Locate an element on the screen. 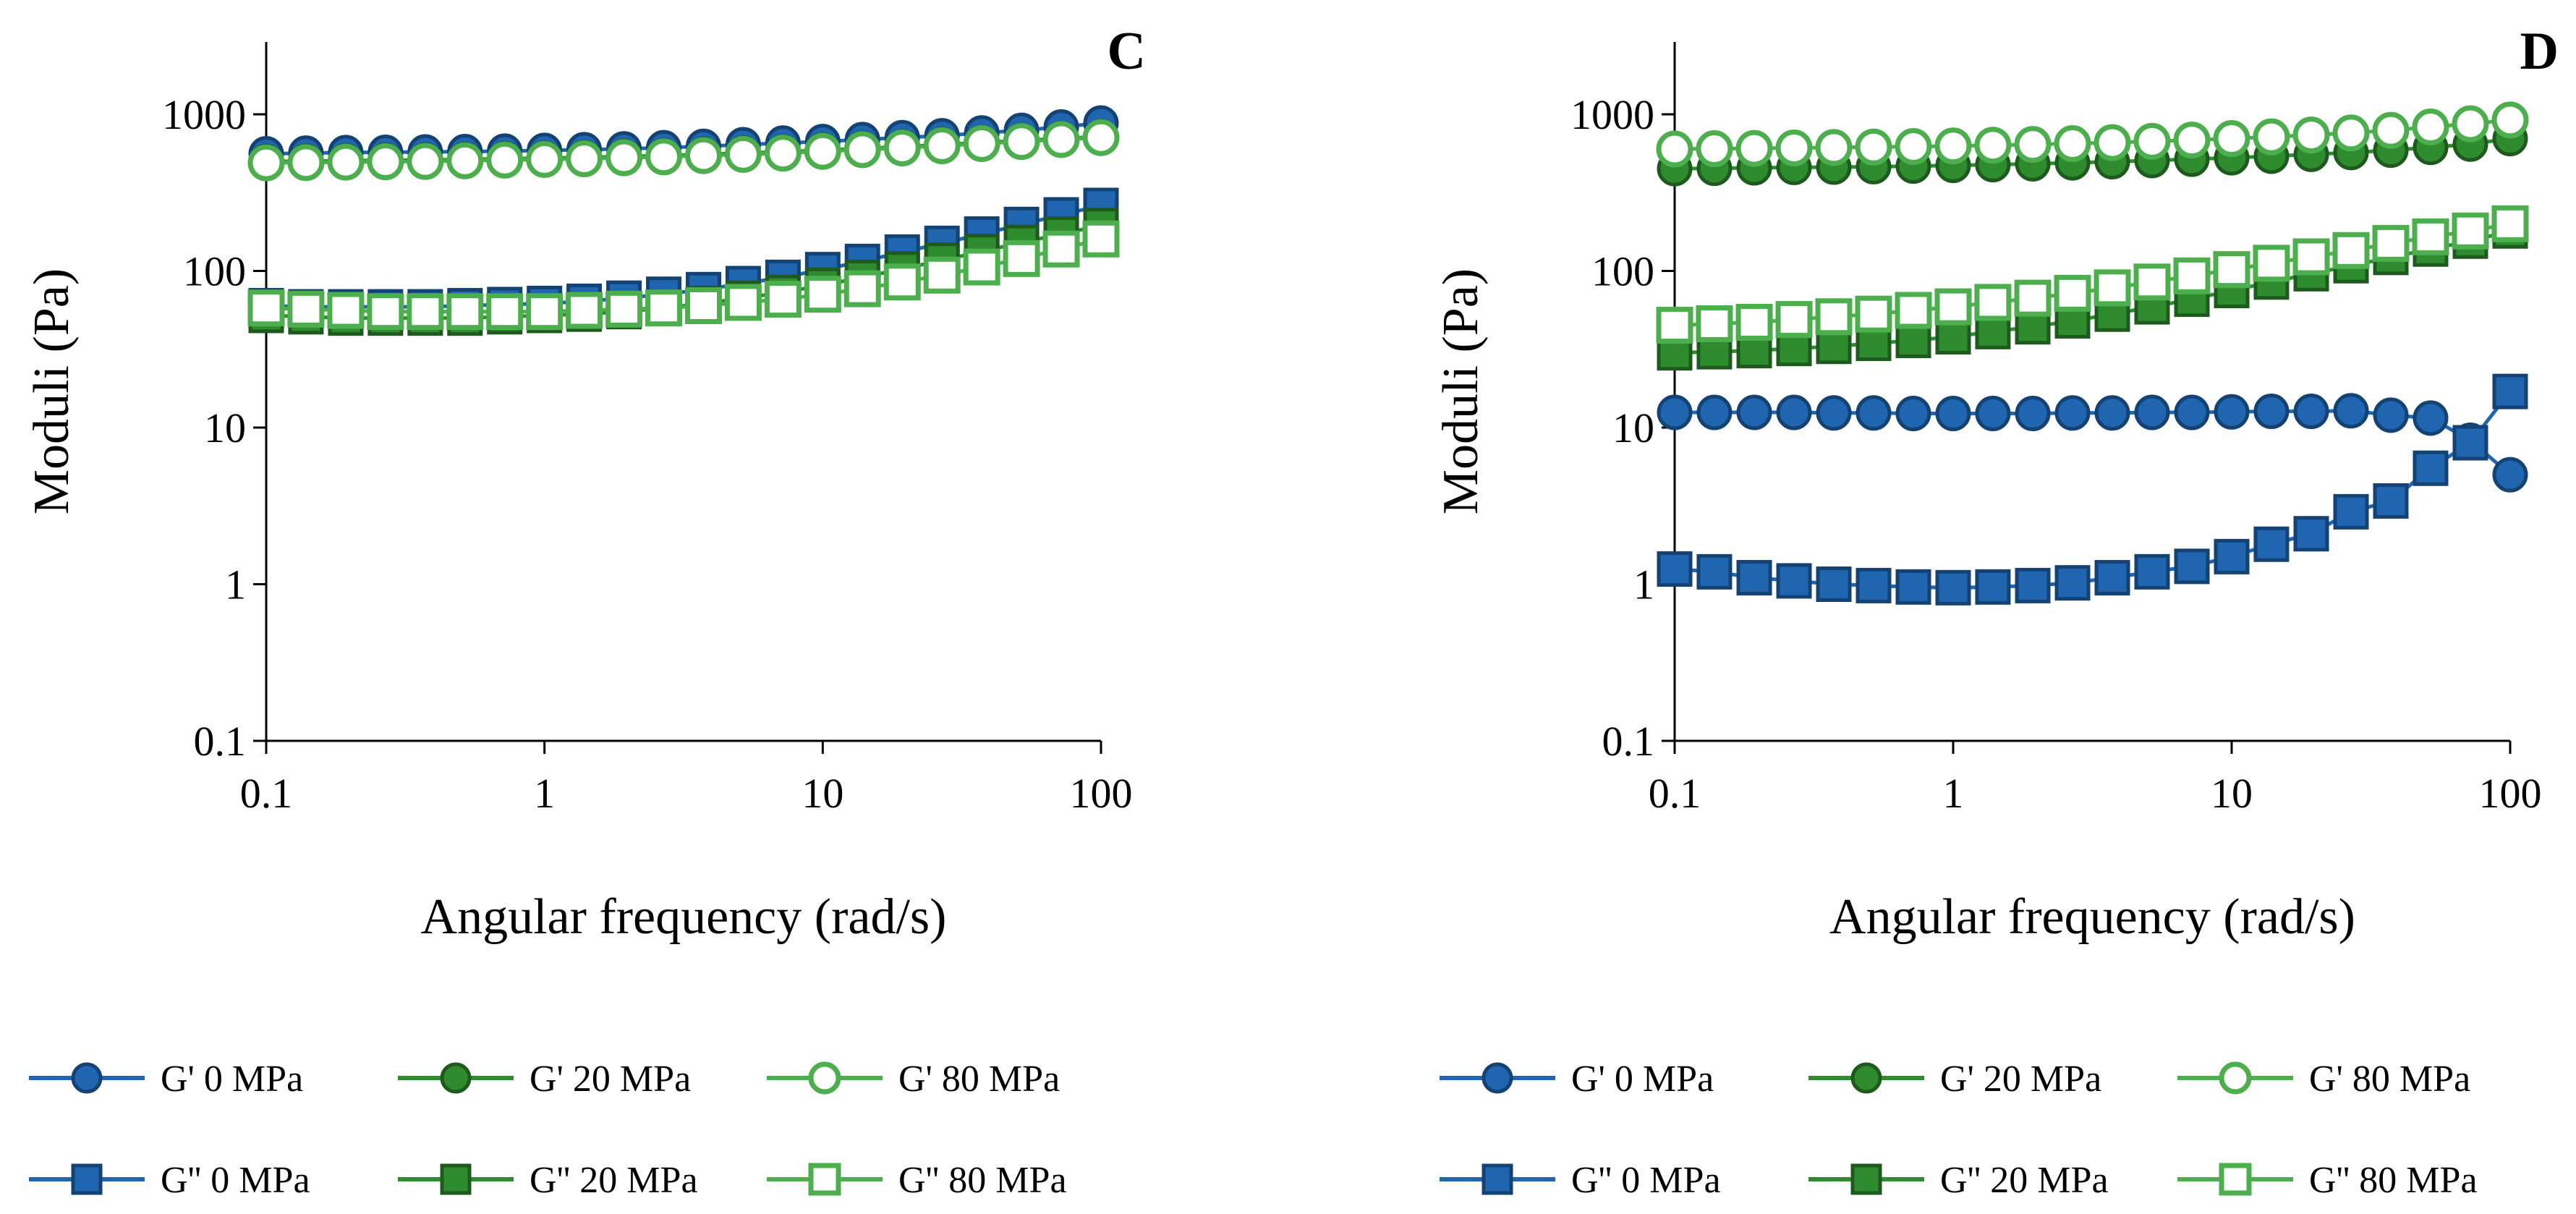 The image size is (2576, 1214). legend-entry-3: G'' 0 MPa is located at coordinates (169, 1180).